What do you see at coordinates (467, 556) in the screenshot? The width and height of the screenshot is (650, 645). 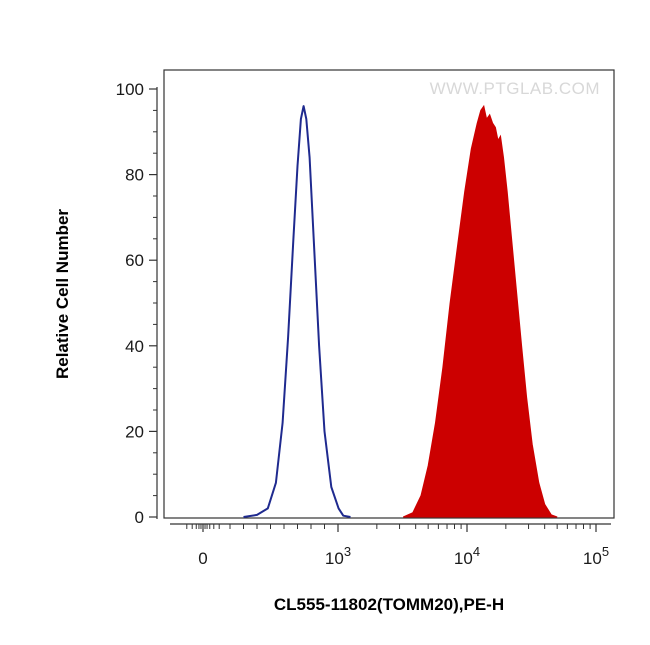 I see `x-tick-label: 10⁴` at bounding box center [467, 556].